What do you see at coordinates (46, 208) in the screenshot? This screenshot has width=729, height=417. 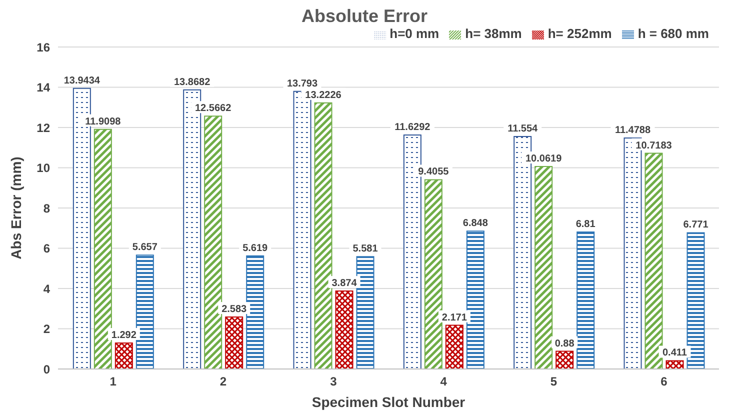 I see `y-tick-label: 8` at bounding box center [46, 208].